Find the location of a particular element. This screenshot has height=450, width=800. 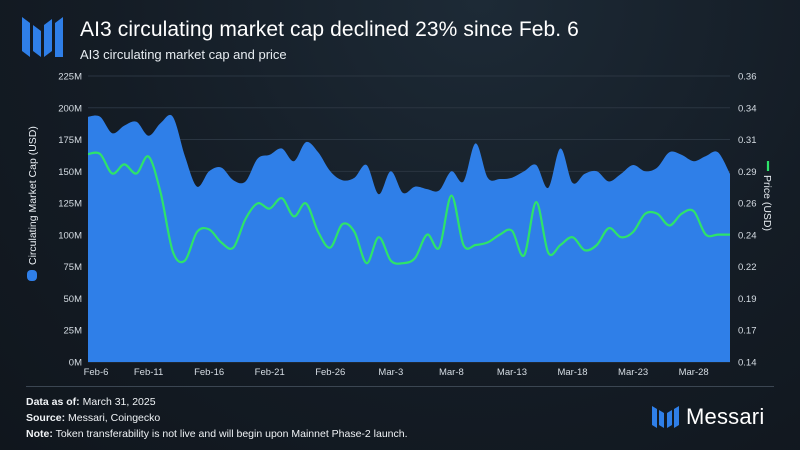

right-axis-tick-label: 0.31 is located at coordinates (747, 140).